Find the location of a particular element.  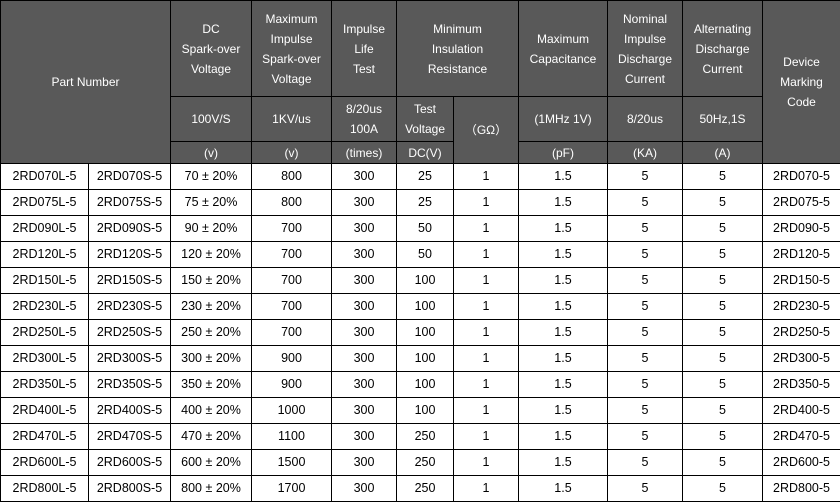

col-header-dc-spark-over-voltage: DC Spark-over Voltage is located at coordinates (211, 48).